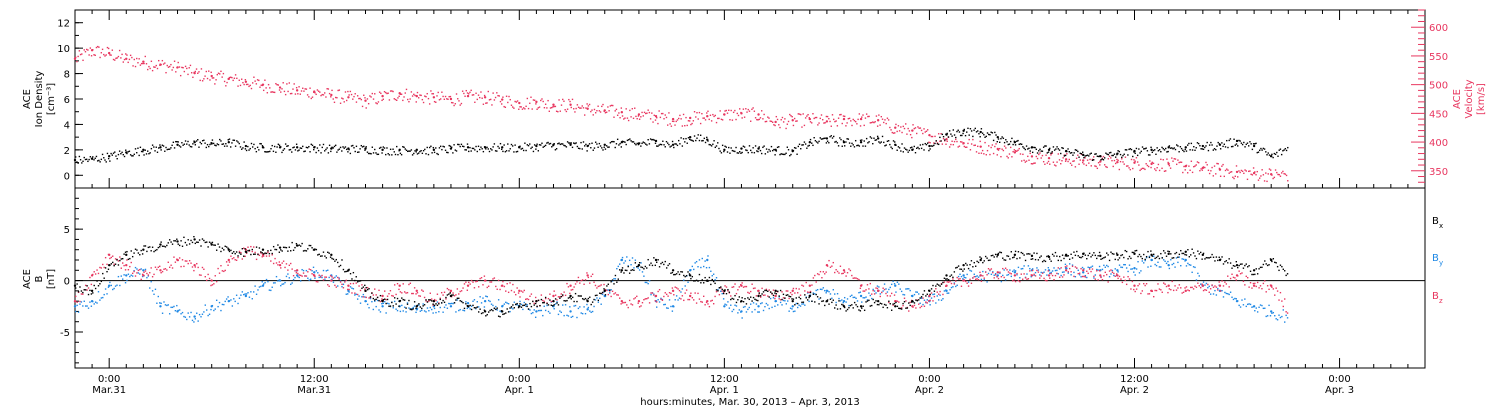 This screenshot has height=410, width=1500. What do you see at coordinates (1117, 153) in the screenshot?
I see `density-marker-point` at bounding box center [1117, 153].